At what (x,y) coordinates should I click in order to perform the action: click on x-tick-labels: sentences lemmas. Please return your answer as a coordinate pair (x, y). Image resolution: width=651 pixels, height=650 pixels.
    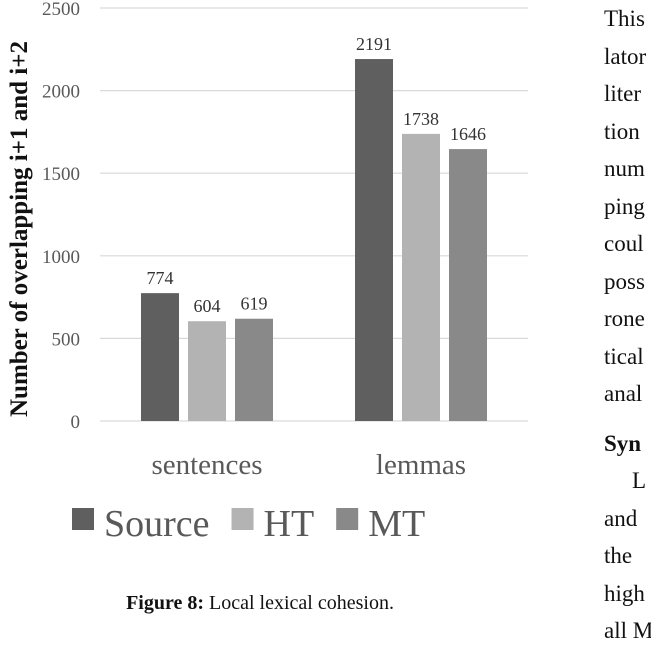
    Looking at the image, I should click on (308, 465).